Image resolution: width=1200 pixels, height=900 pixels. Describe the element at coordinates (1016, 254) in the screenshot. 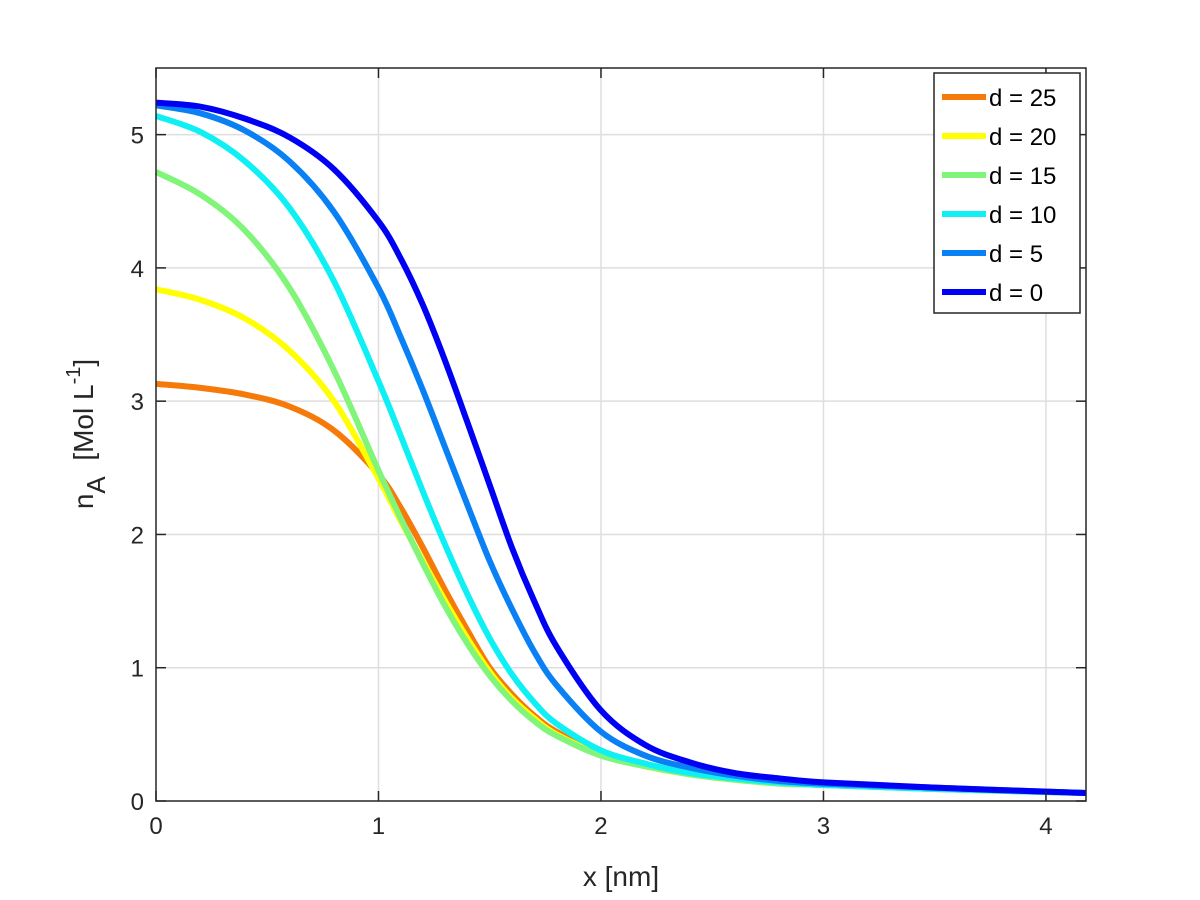

I see `legend-entry-label: d = 5` at that location.